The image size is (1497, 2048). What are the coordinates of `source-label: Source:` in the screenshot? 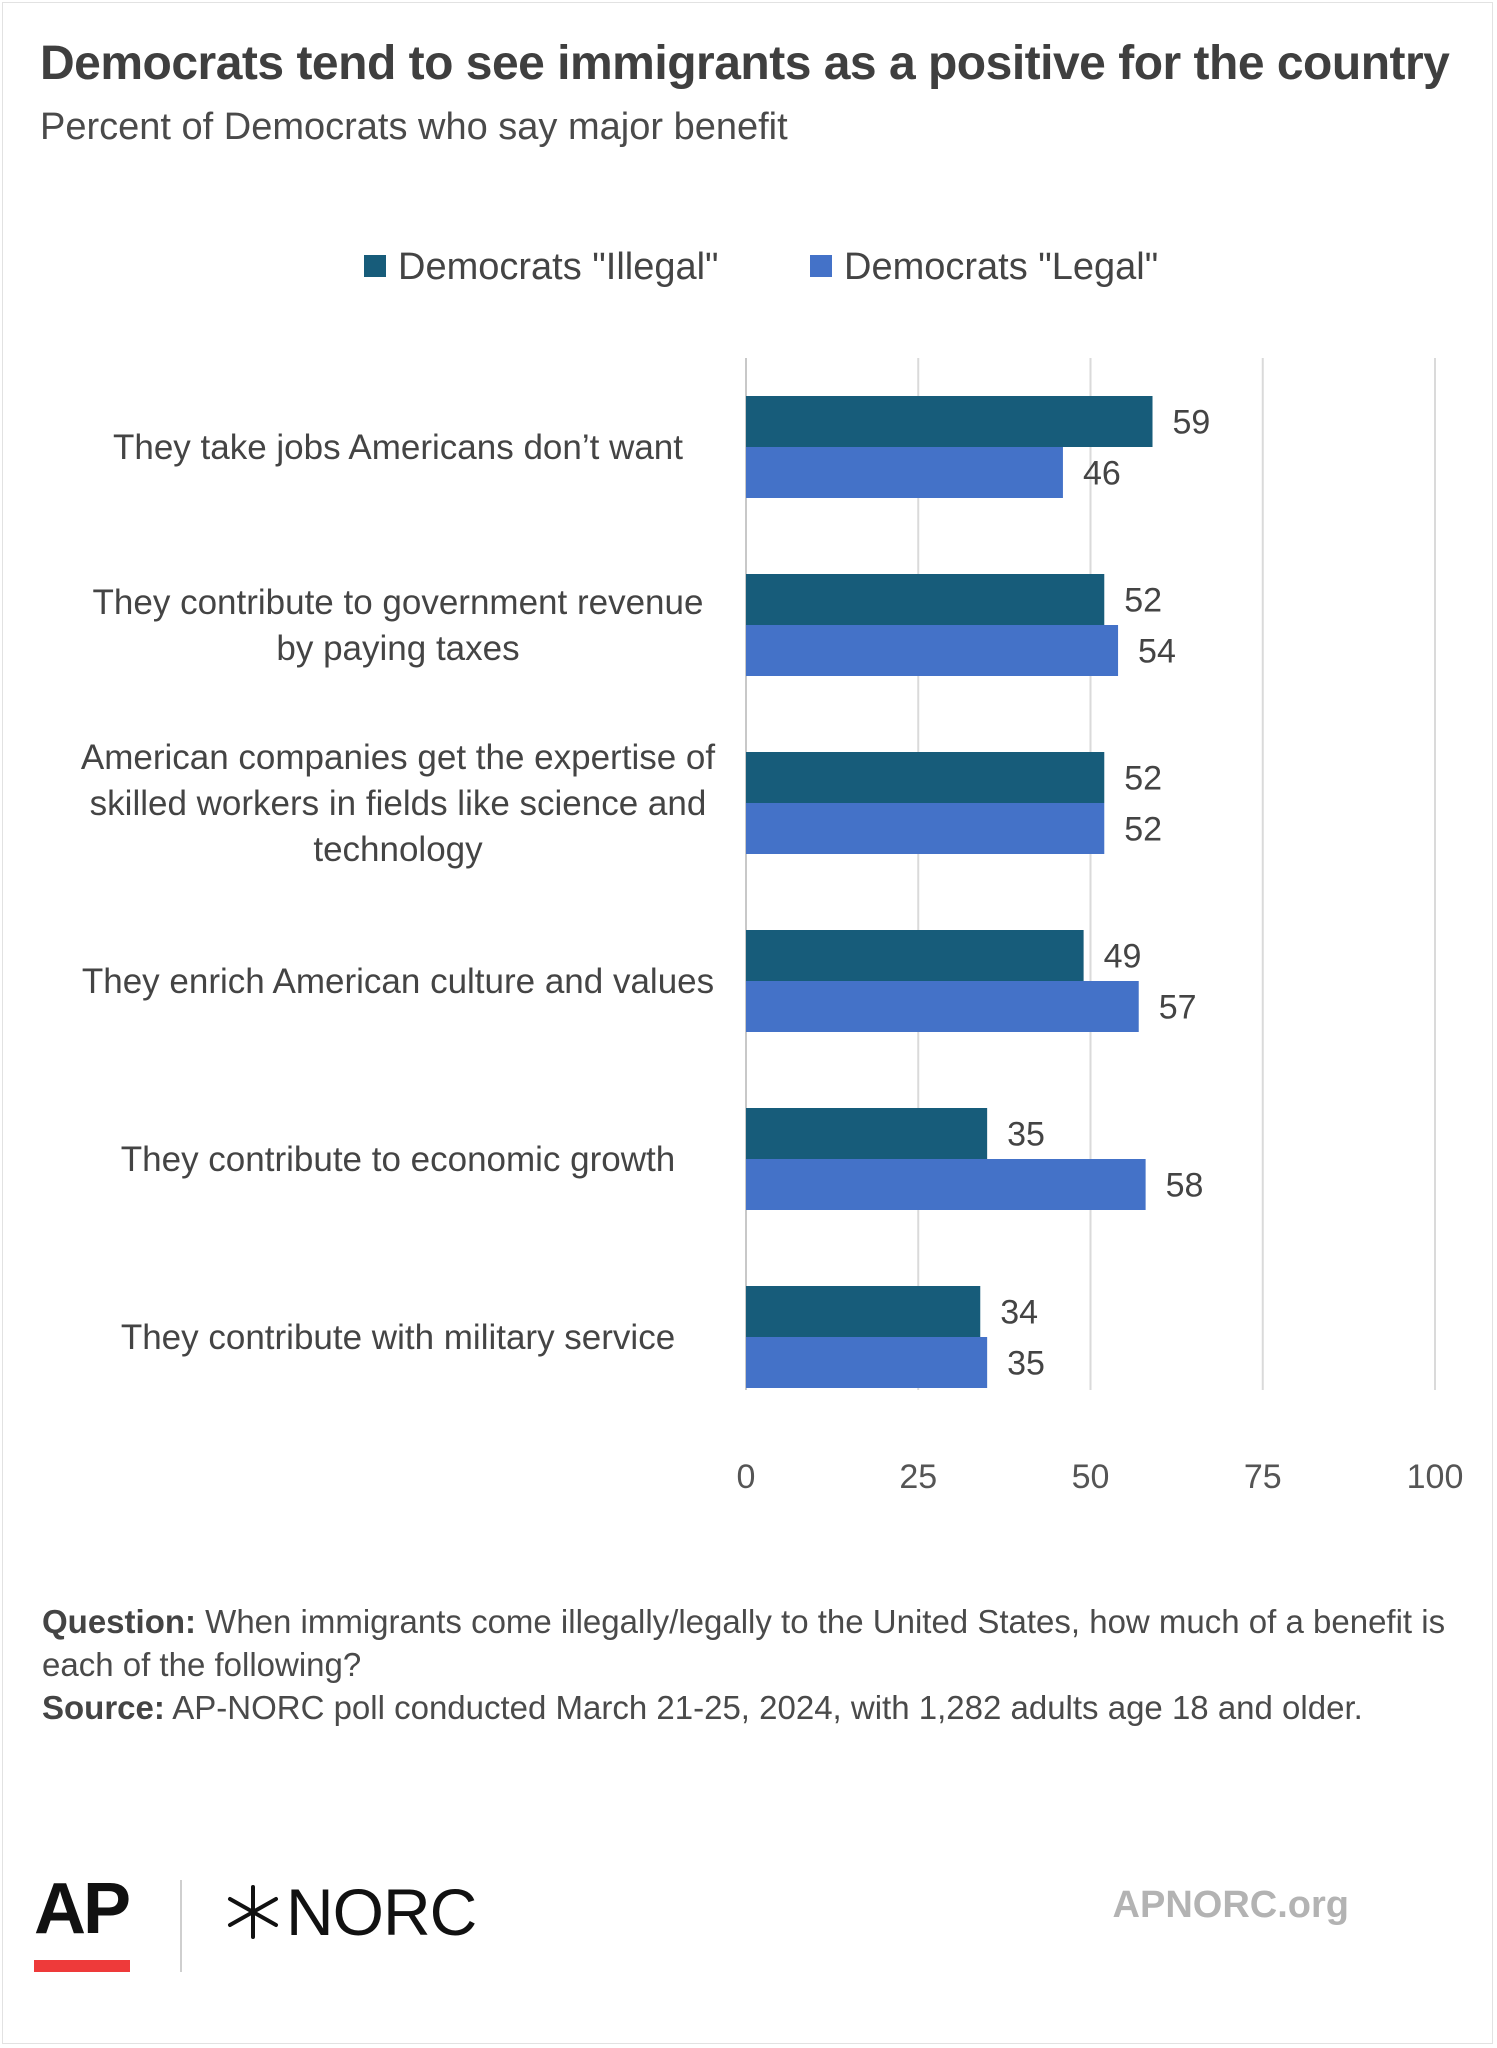 It's located at (103, 1707).